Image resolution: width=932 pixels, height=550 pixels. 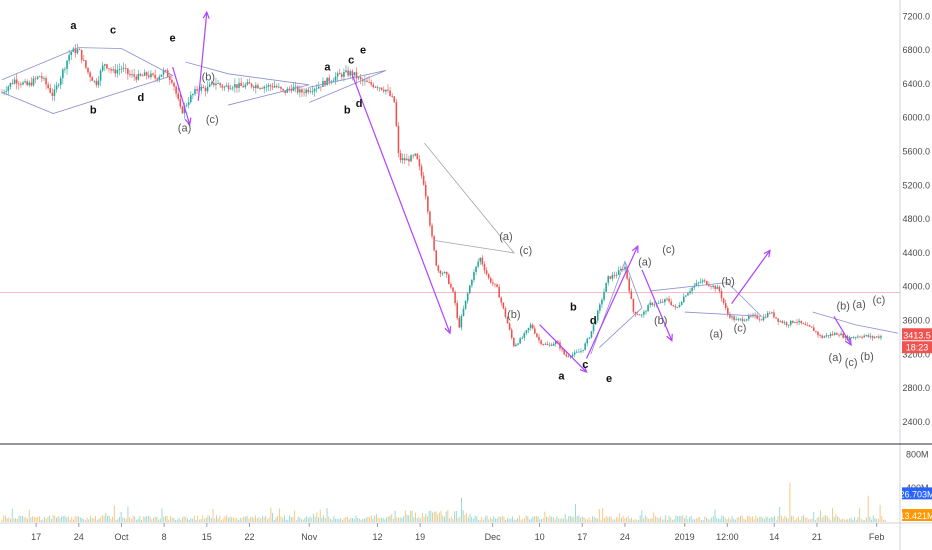 I want to click on wave-arrow-5-head, so click(x=635, y=249).